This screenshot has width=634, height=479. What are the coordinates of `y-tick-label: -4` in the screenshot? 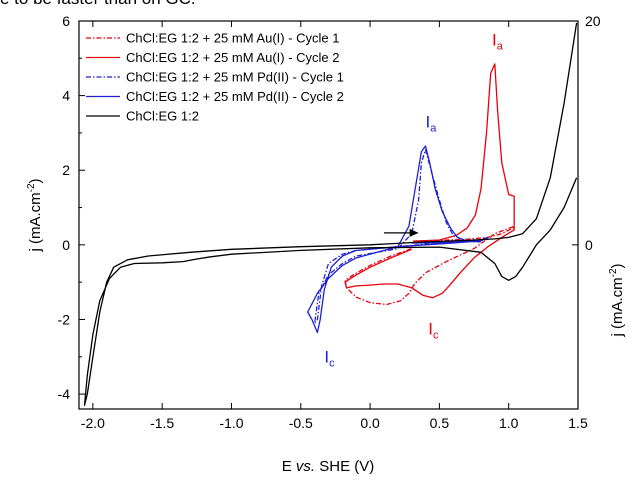 It's located at (64, 394).